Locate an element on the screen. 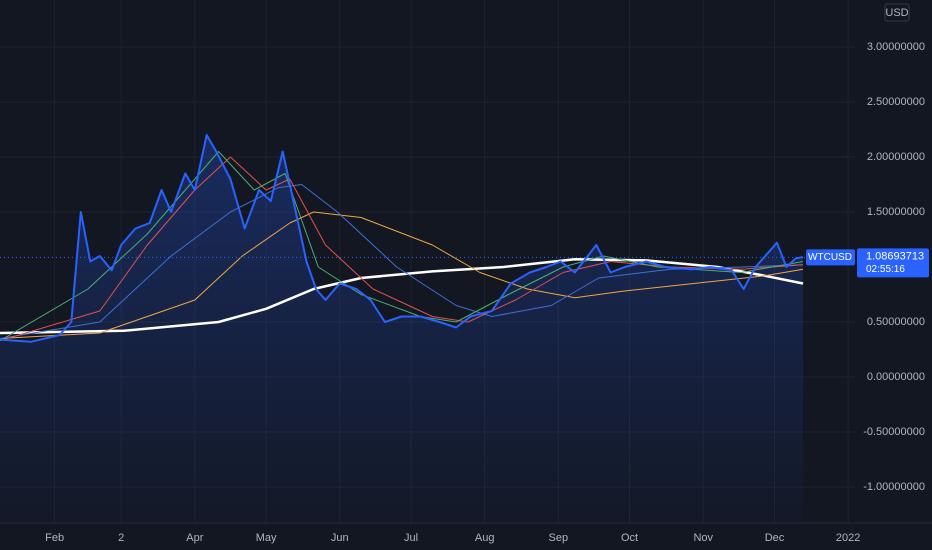  x-tick-label: Nov is located at coordinates (703, 538).